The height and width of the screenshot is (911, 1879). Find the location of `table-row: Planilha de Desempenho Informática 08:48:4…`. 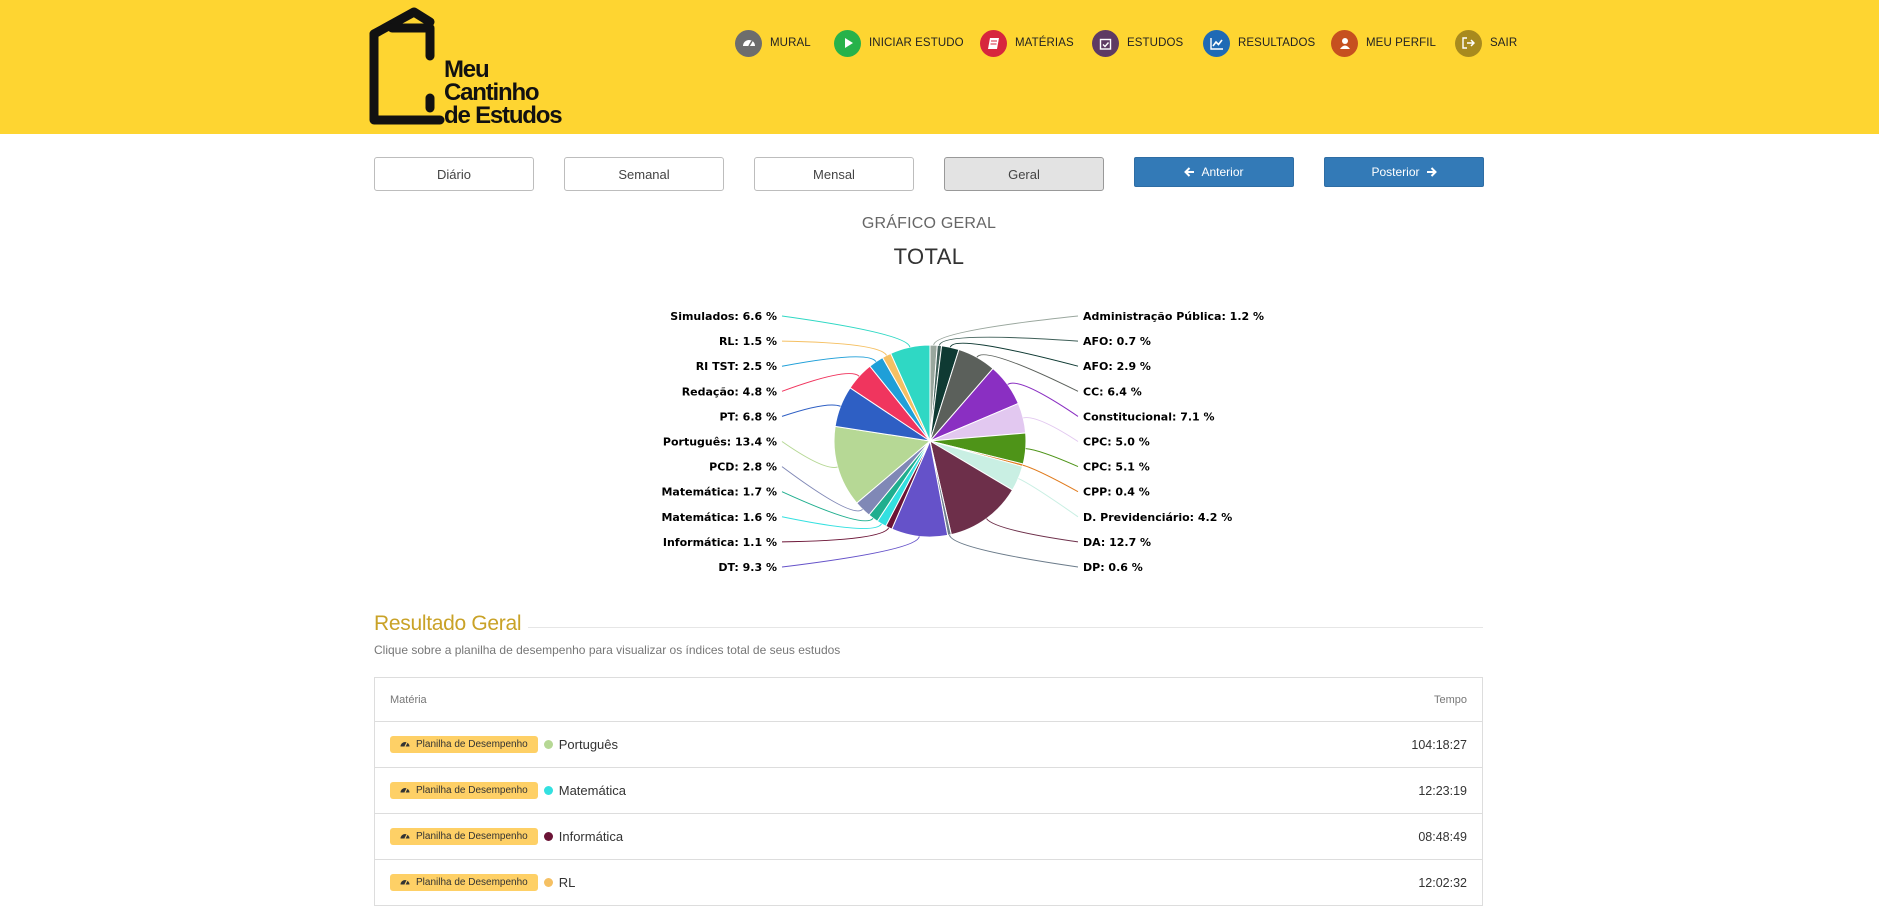

table-row: Planilha de Desempenho Informática 08:48:4… is located at coordinates (928, 837).